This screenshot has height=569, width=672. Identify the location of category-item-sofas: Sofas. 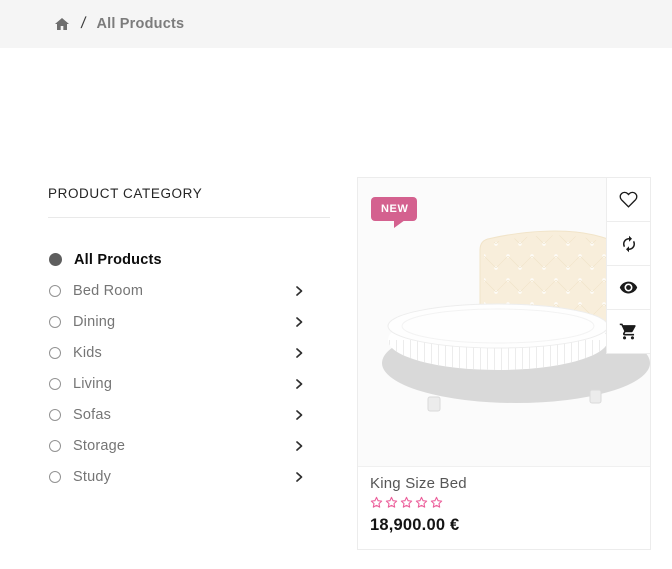
(177, 414).